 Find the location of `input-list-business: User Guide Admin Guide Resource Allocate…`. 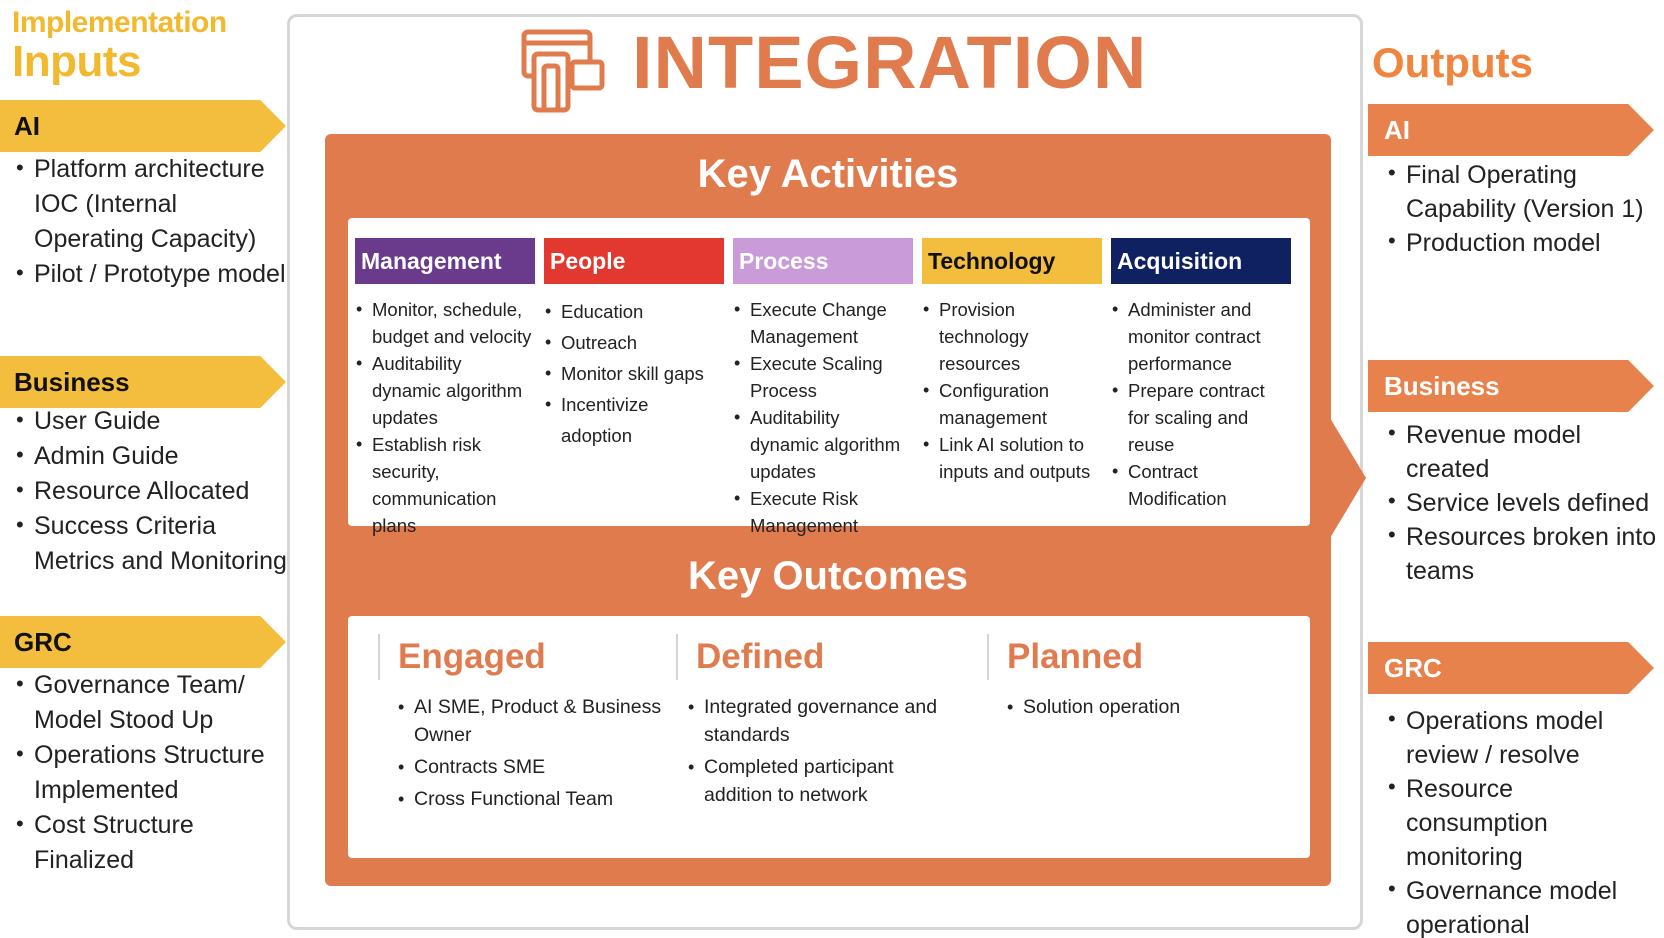

input-list-business: User Guide Admin Guide Resource Allocate… is located at coordinates (153, 490).